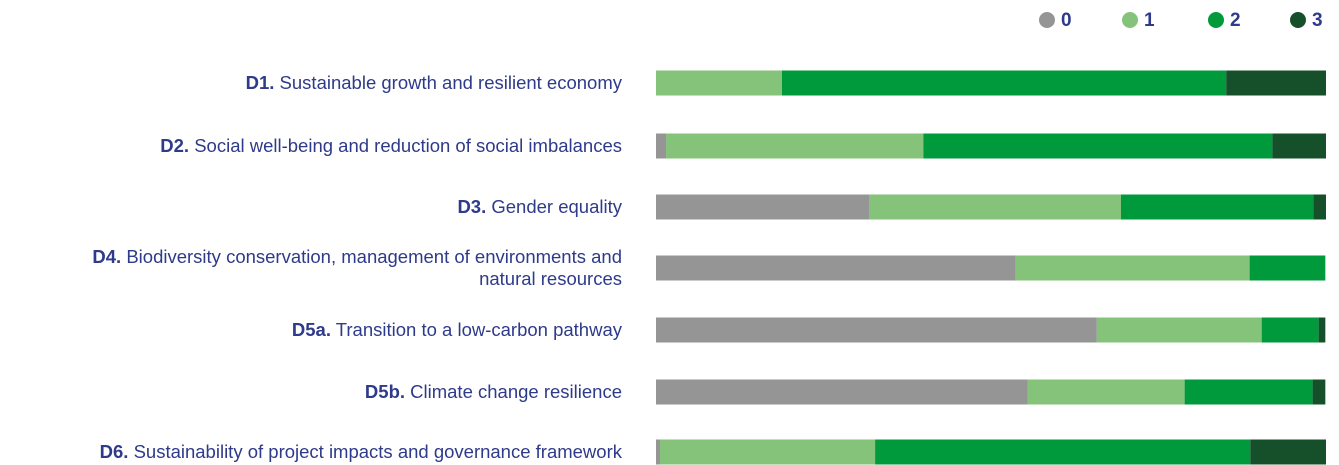  Describe the element at coordinates (556, 206) in the screenshot. I see `category-text: Gender equality` at that location.